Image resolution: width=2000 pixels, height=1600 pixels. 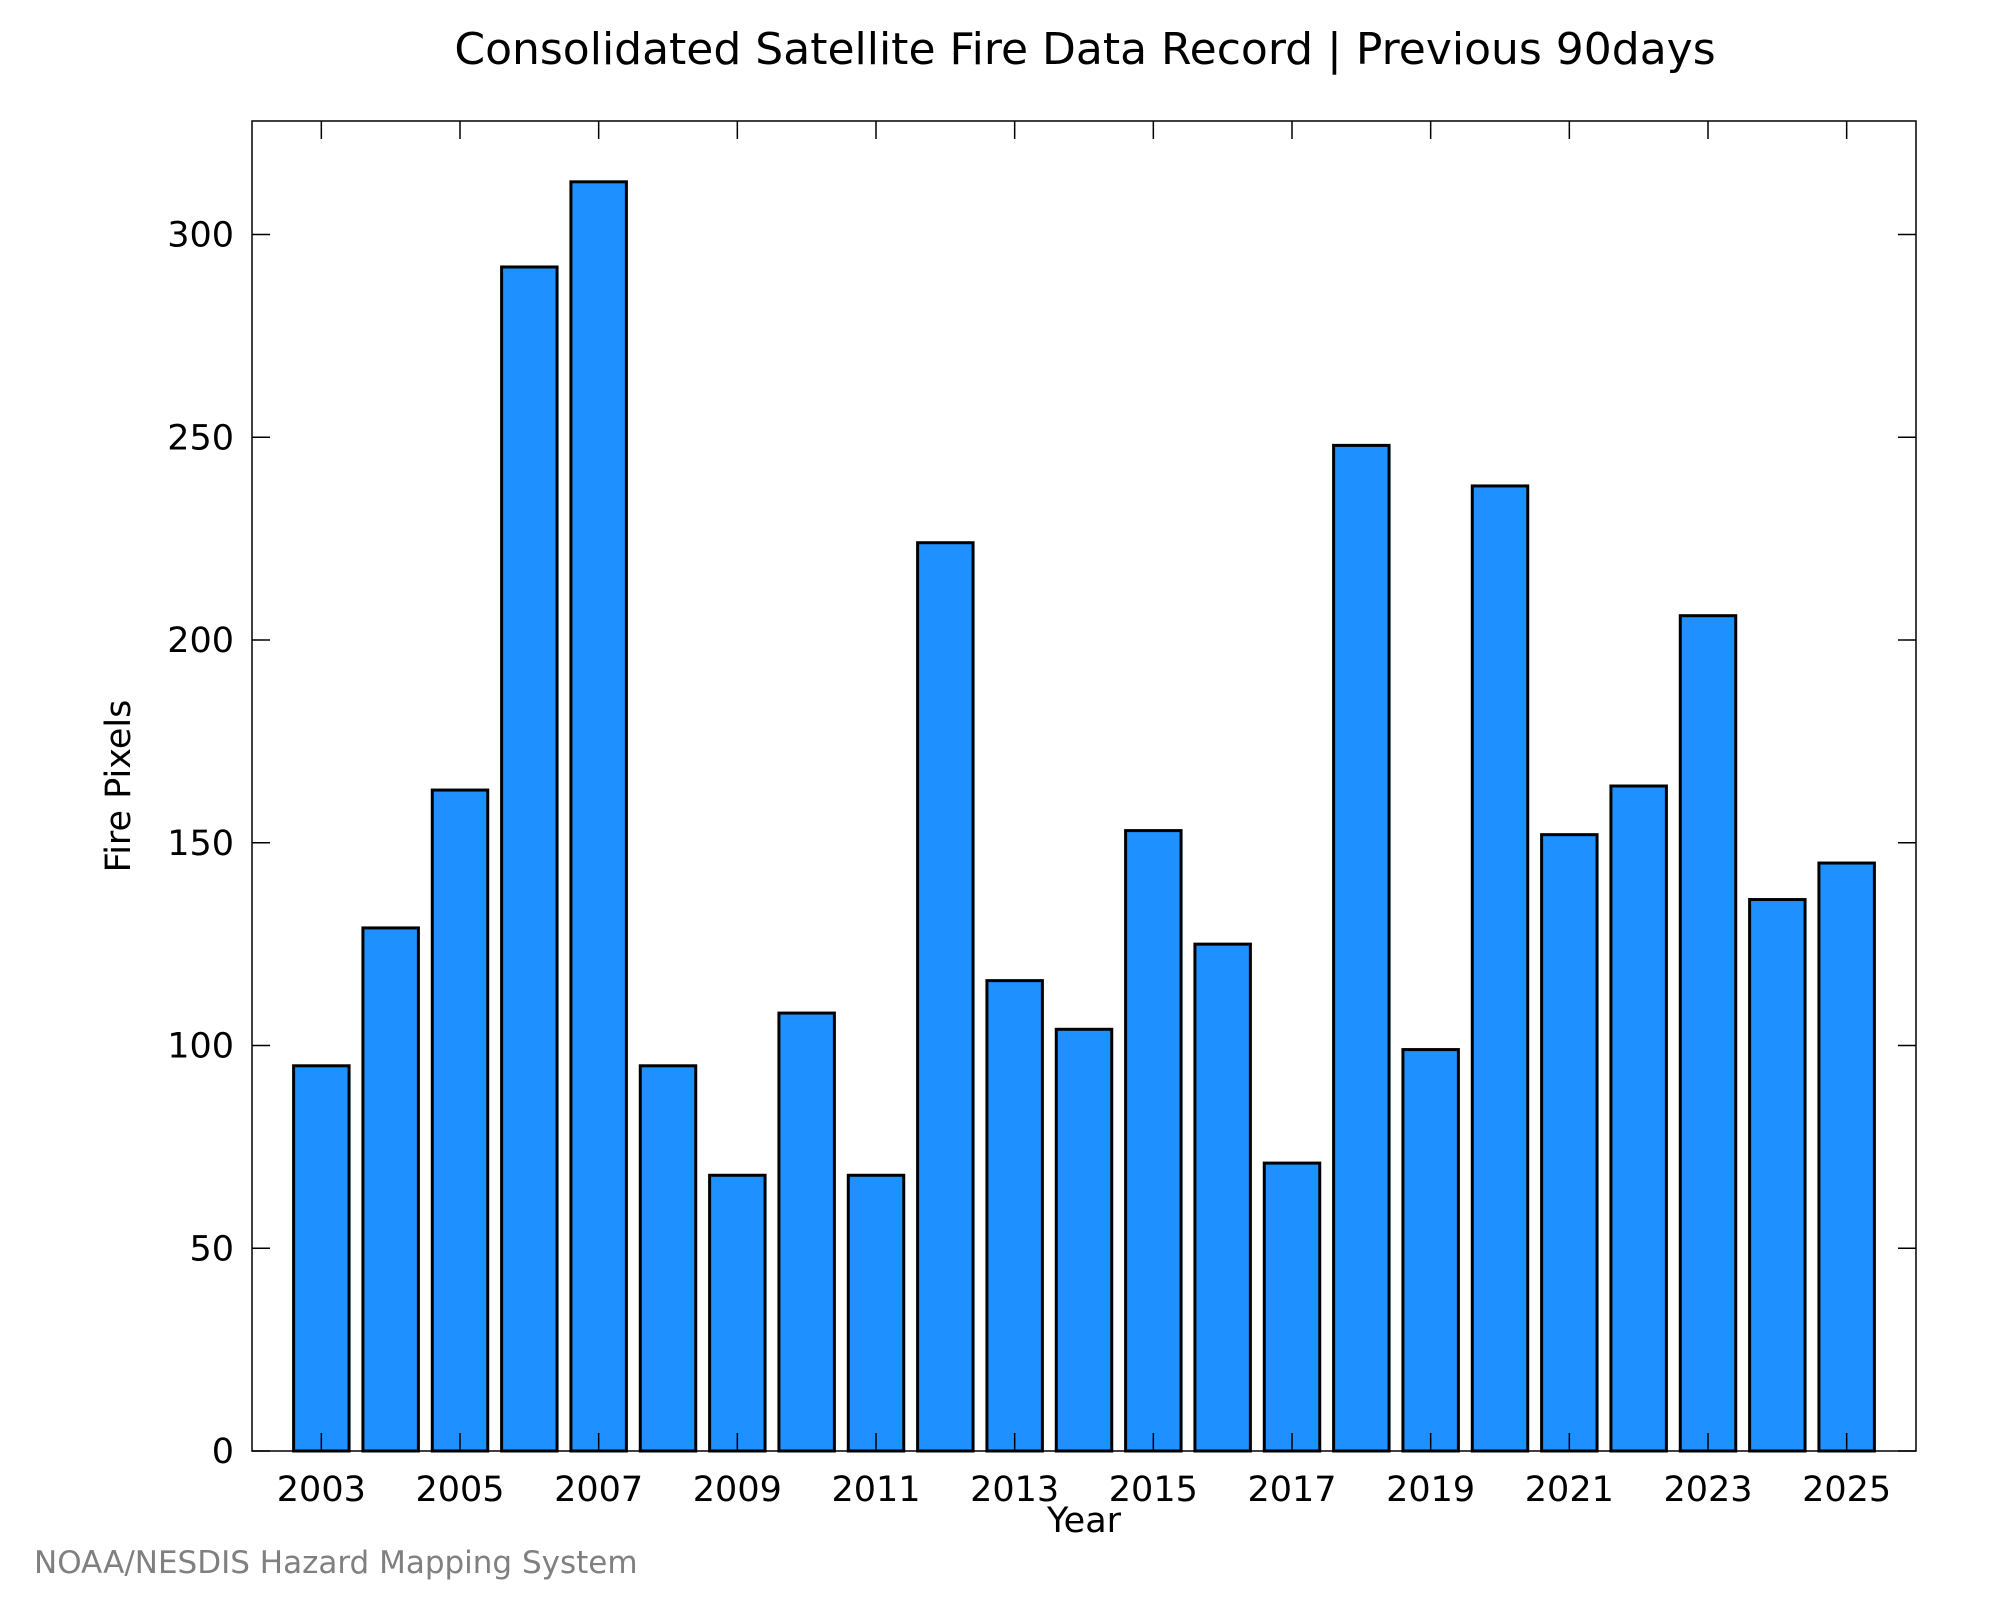 What do you see at coordinates (1846, 1157) in the screenshot?
I see `bar-2025` at bounding box center [1846, 1157].